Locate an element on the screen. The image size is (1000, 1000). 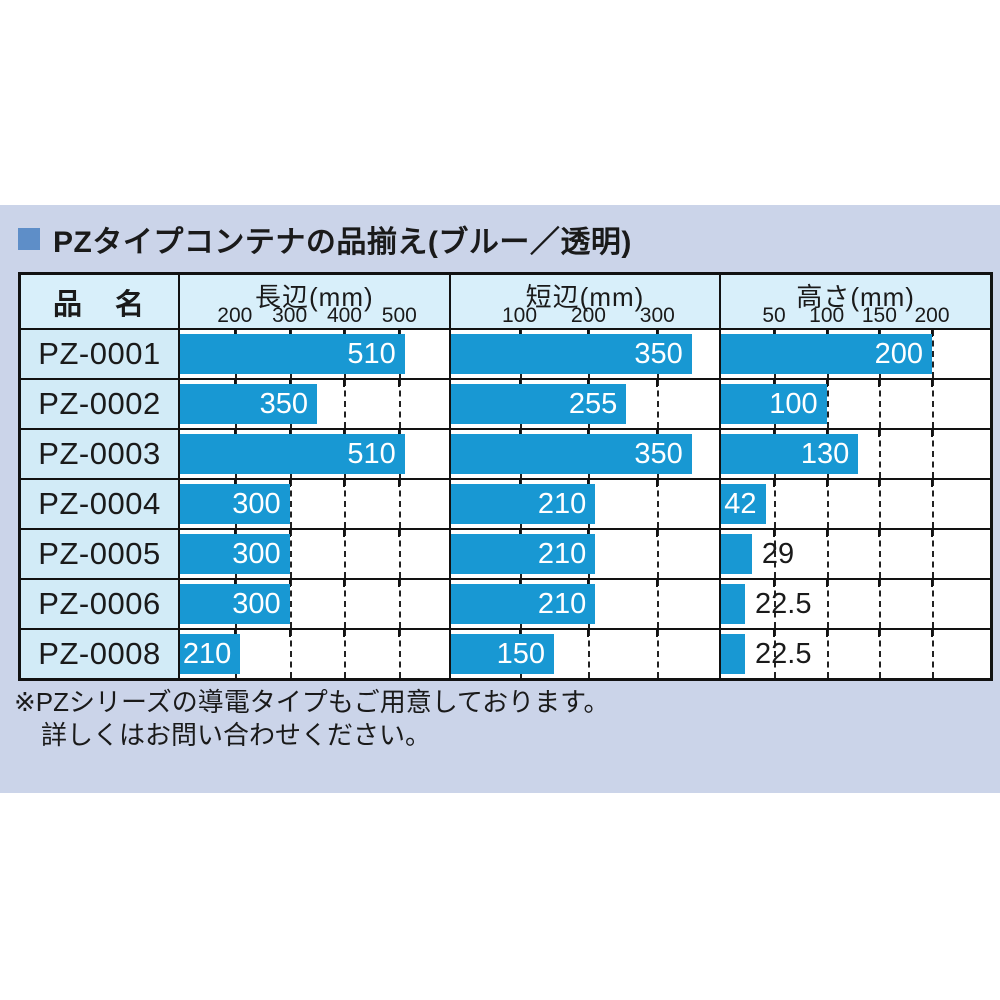
footnote-line1: ※PZシリーズの導電タイプもご用意しております。 is located at coordinates (312, 702).